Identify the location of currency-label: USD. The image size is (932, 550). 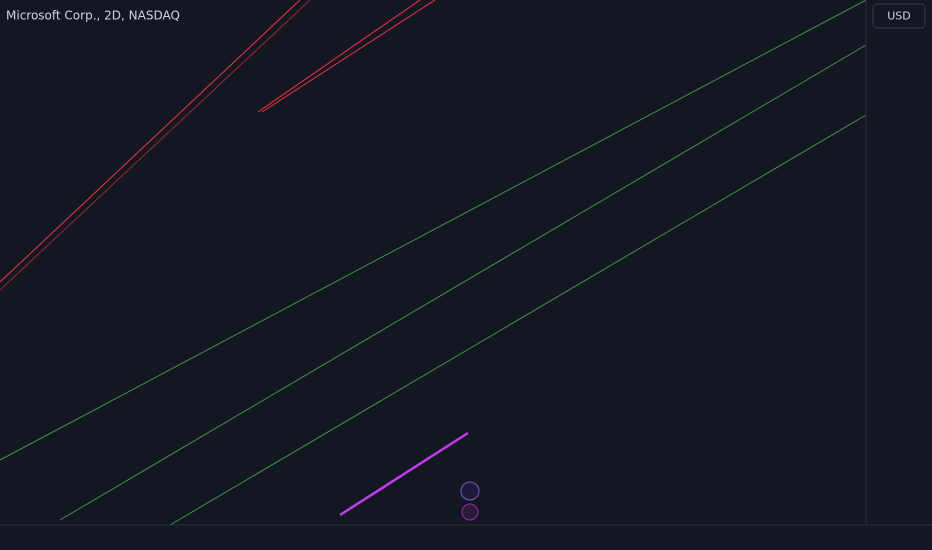
(899, 16).